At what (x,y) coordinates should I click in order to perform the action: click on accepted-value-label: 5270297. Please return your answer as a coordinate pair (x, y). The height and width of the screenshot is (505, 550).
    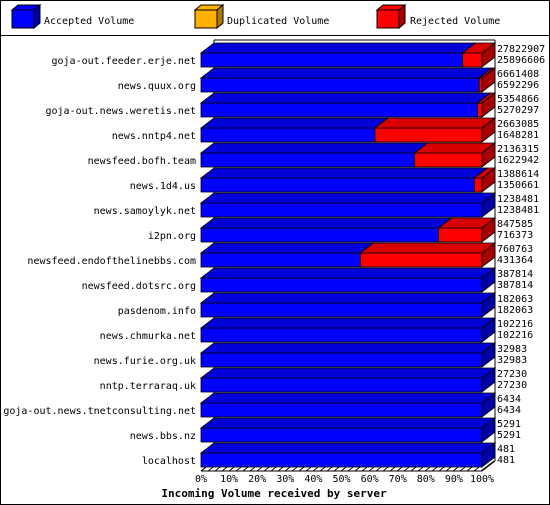
    Looking at the image, I should click on (518, 110).